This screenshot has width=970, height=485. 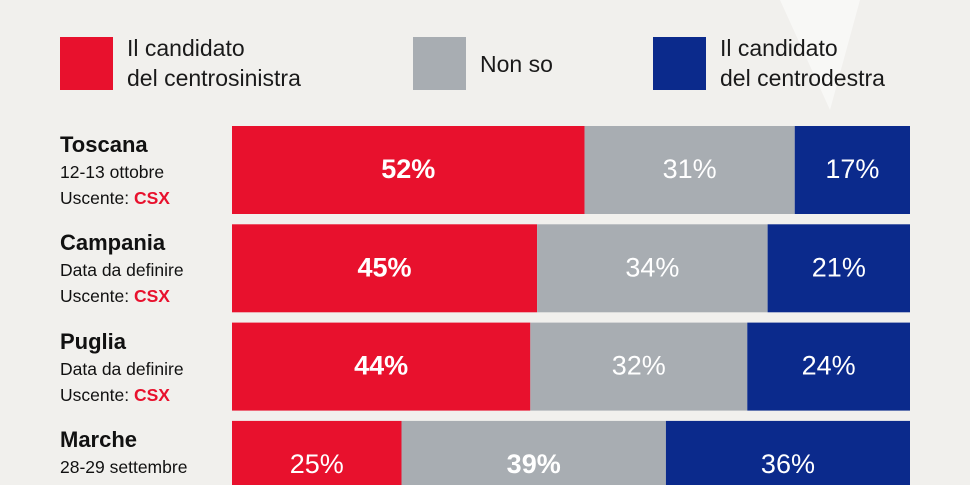 What do you see at coordinates (113, 243) in the screenshot?
I see `row-title: Campania` at bounding box center [113, 243].